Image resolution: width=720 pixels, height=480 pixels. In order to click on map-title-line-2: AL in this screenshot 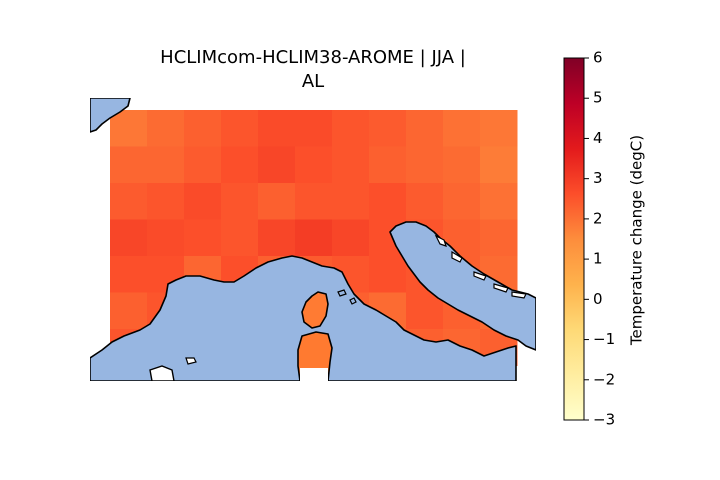, I will do `click(313, 81)`.